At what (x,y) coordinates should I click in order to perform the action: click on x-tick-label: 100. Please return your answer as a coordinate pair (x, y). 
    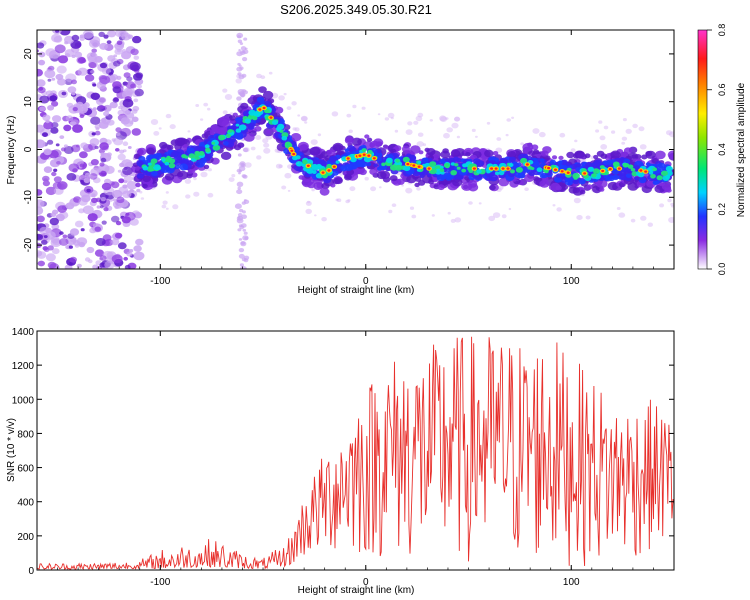
    Looking at the image, I should click on (571, 582).